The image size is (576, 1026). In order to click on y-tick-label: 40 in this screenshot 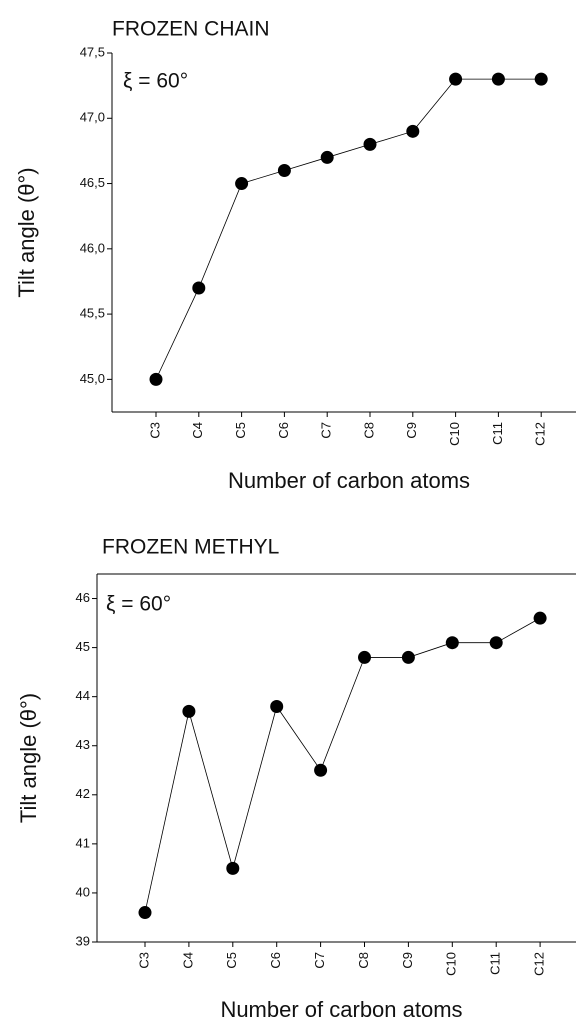, I will do `click(83, 891)`.